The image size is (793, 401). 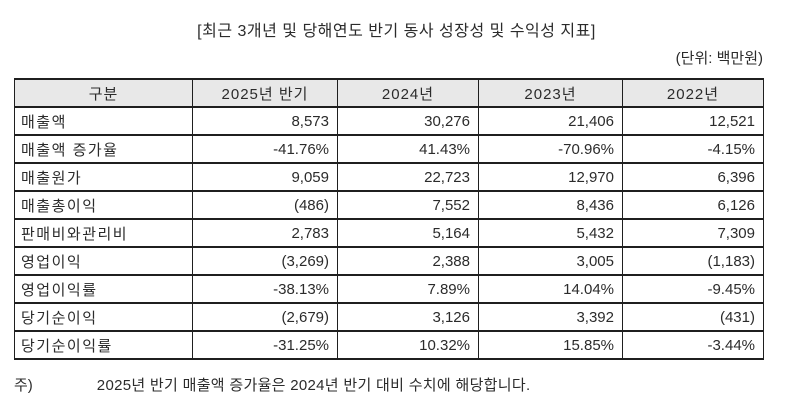 I want to click on cell-value: 41.43%, so click(x=408, y=149).